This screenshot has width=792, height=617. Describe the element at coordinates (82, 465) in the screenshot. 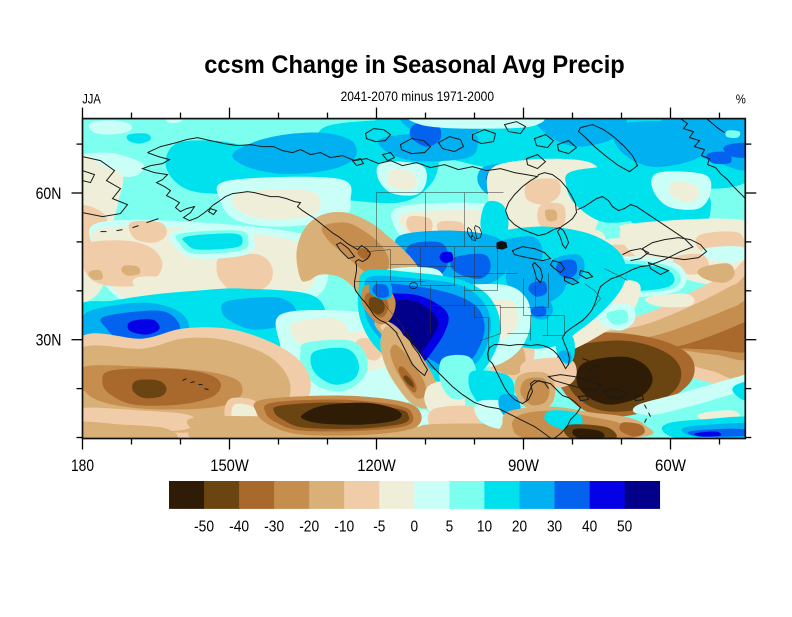

I see `svg-text: 180` at that location.